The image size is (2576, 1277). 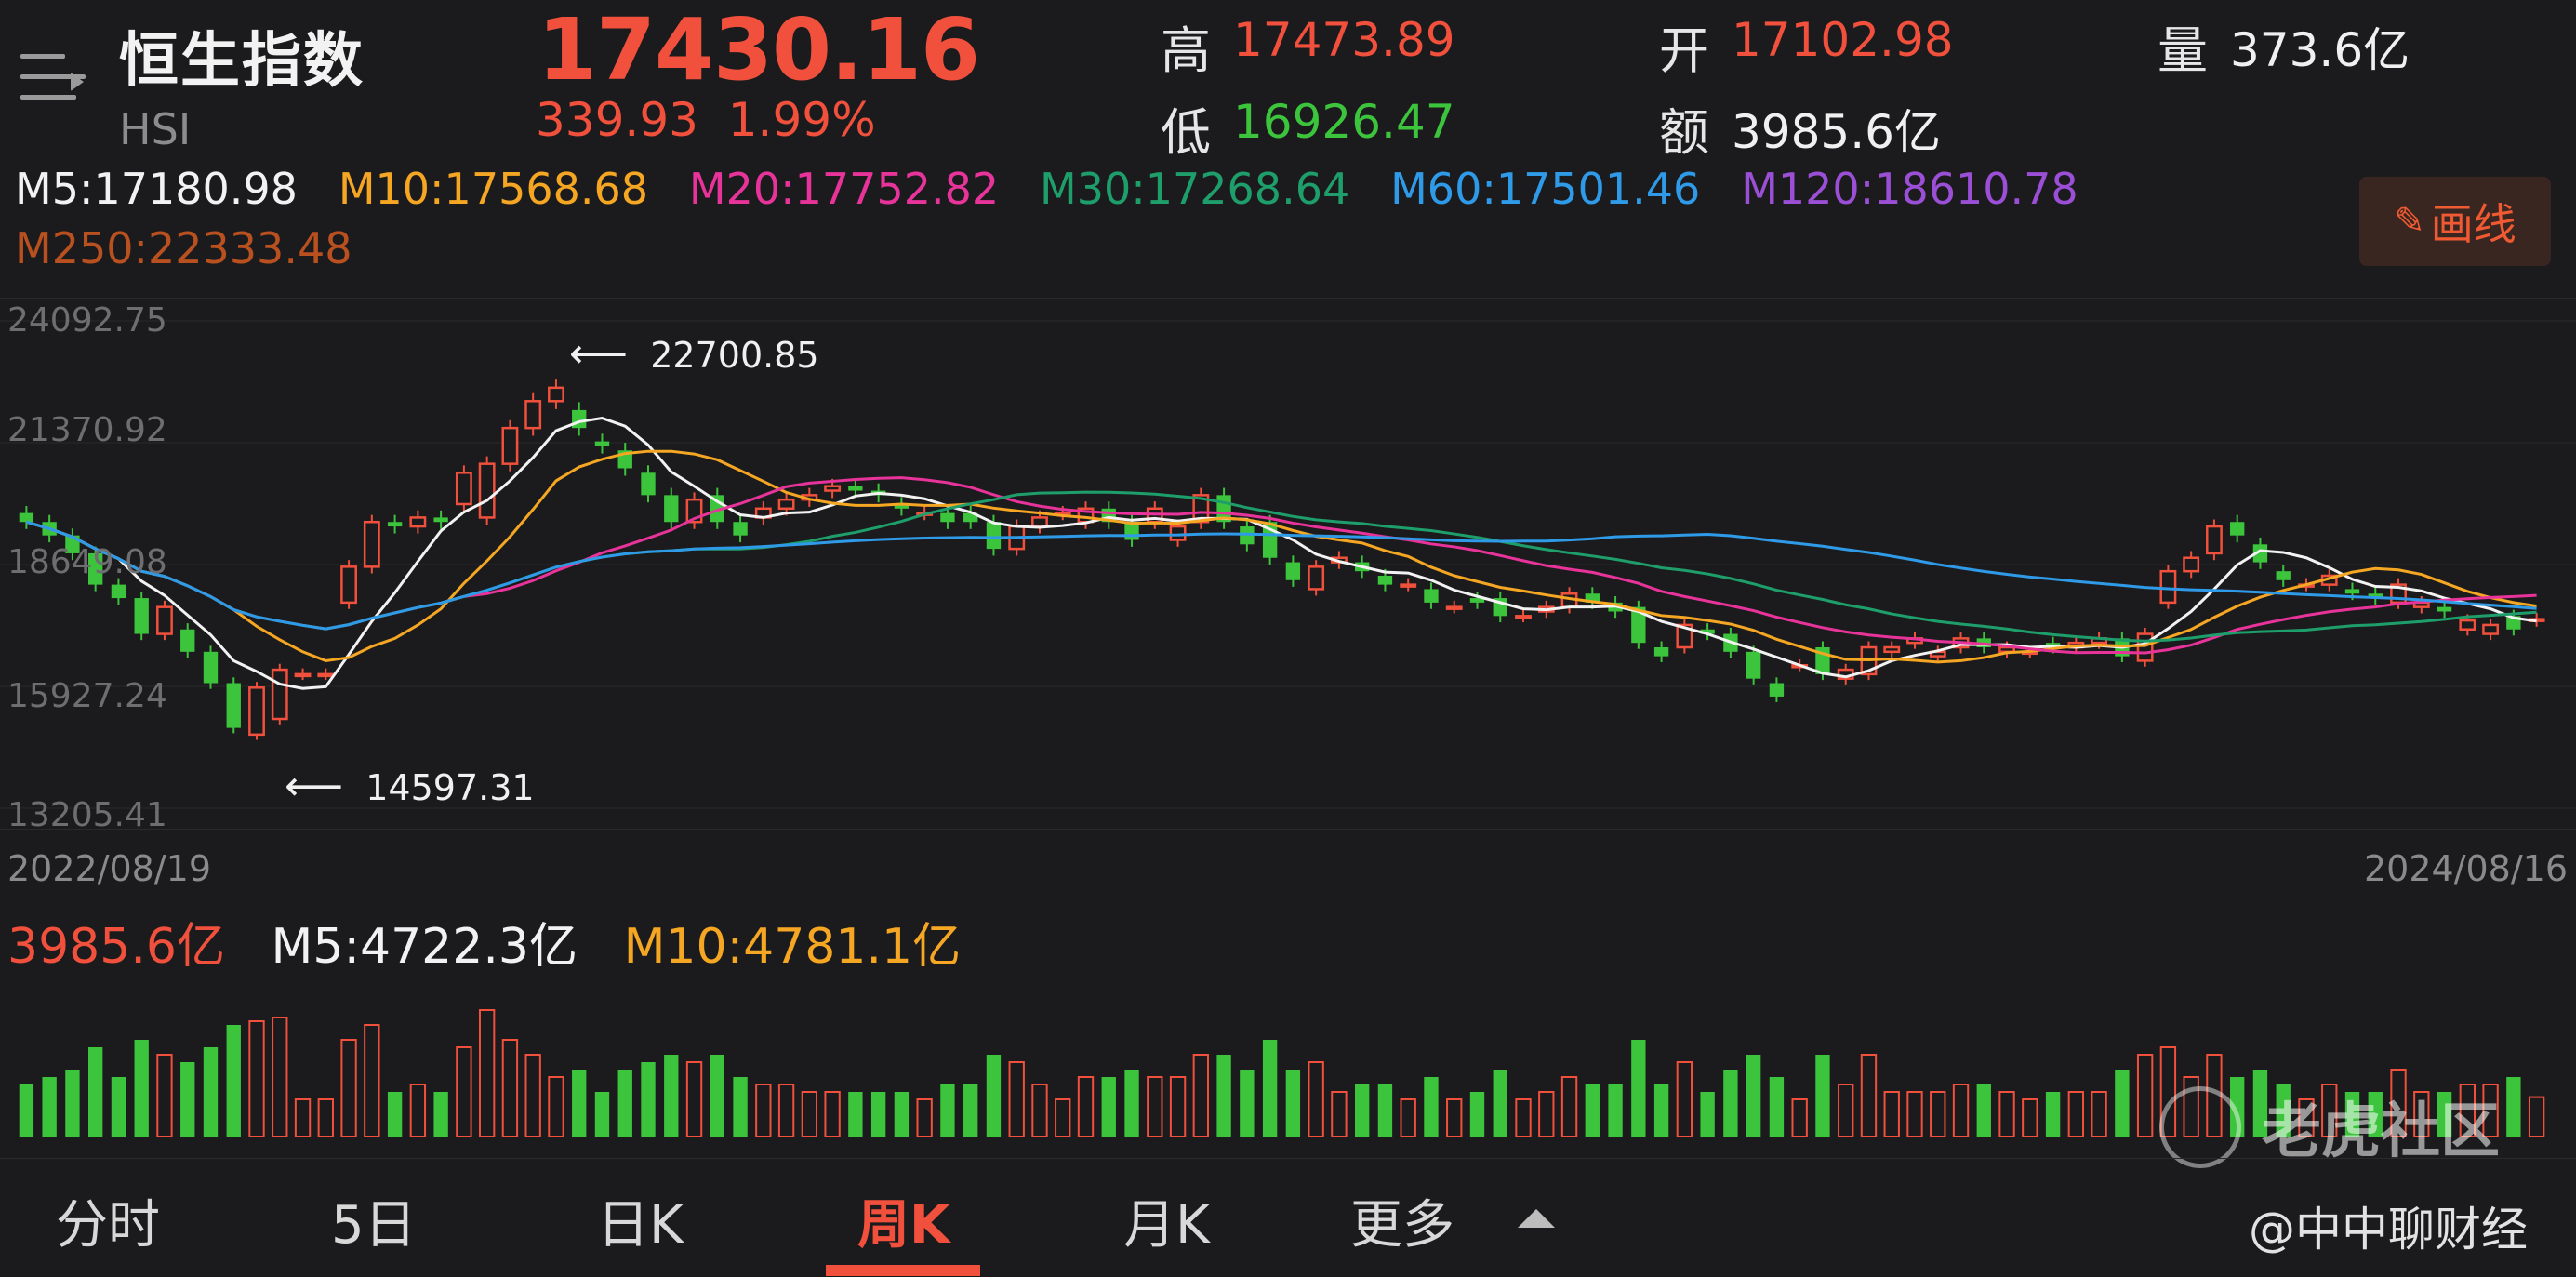 What do you see at coordinates (1288, 1217) in the screenshot?
I see `period-tab-bar` at bounding box center [1288, 1217].